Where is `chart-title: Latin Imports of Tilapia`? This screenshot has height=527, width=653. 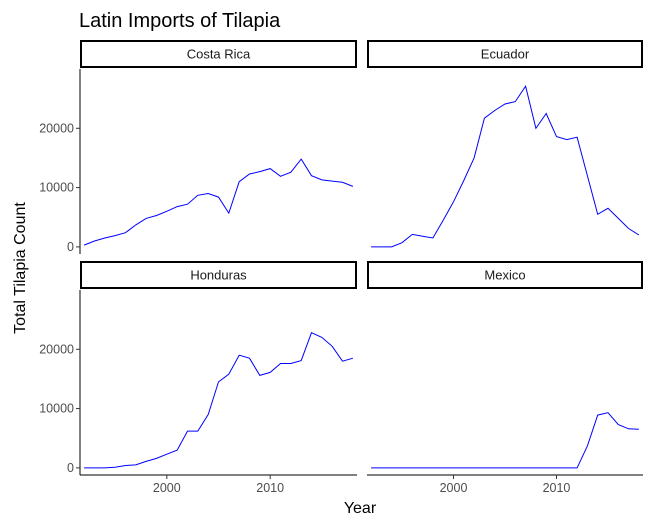 chart-title: Latin Imports of Tilapia is located at coordinates (180, 21).